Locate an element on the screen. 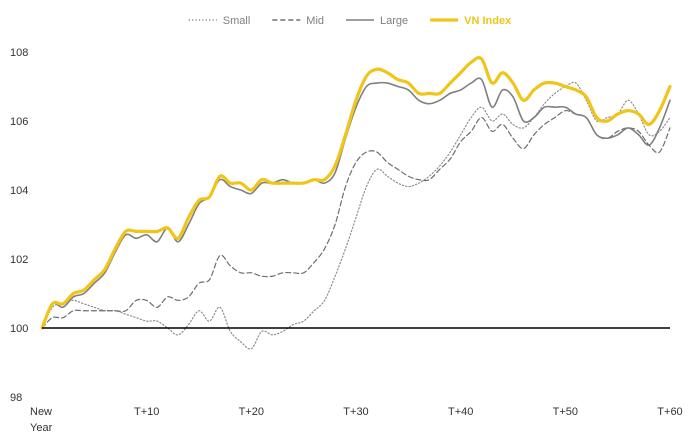 This screenshot has width=700, height=443. legend-item-large: Large is located at coordinates (377, 21).